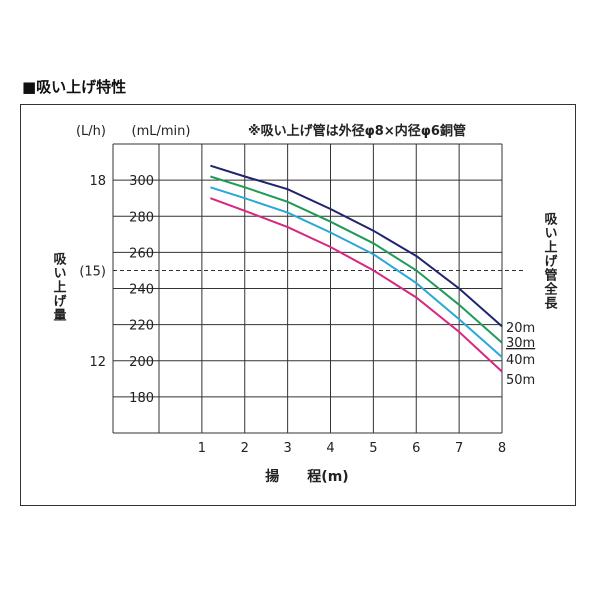 This screenshot has width=600, height=600. Describe the element at coordinates (245, 448) in the screenshot. I see `x-tick-label: 2` at that location.